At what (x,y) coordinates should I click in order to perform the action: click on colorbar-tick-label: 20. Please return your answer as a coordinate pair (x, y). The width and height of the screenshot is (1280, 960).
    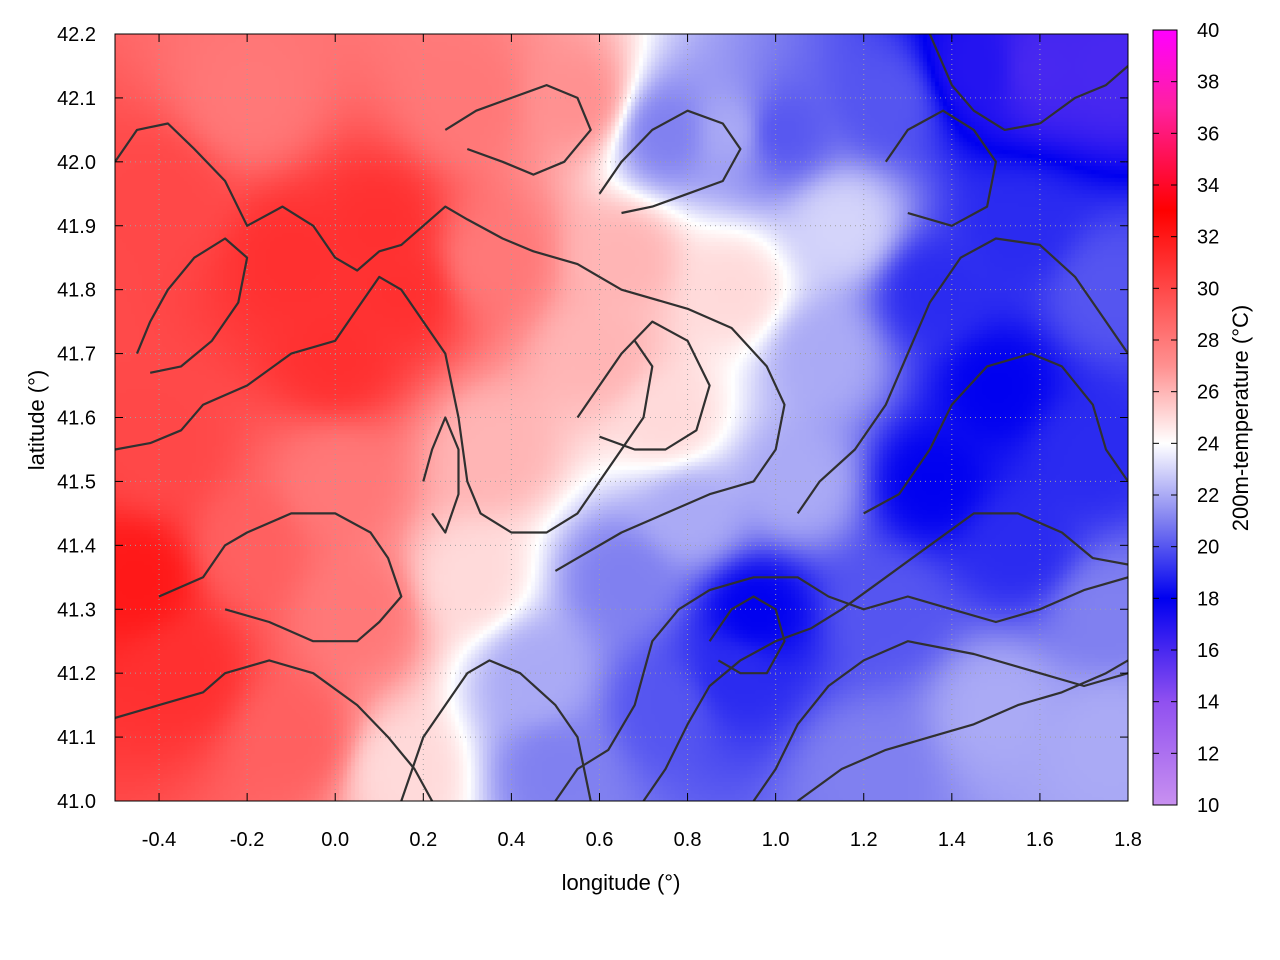
    Looking at the image, I should click on (1208, 548).